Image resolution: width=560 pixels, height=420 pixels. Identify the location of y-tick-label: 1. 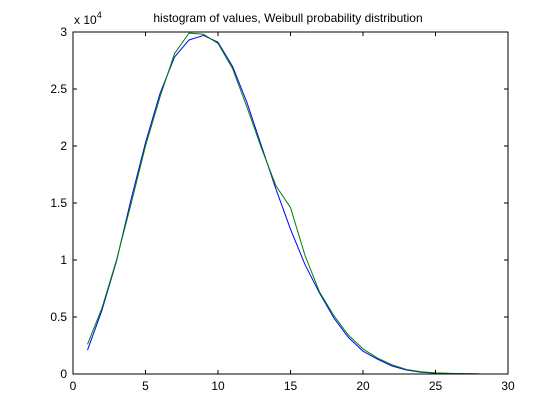
(63, 260).